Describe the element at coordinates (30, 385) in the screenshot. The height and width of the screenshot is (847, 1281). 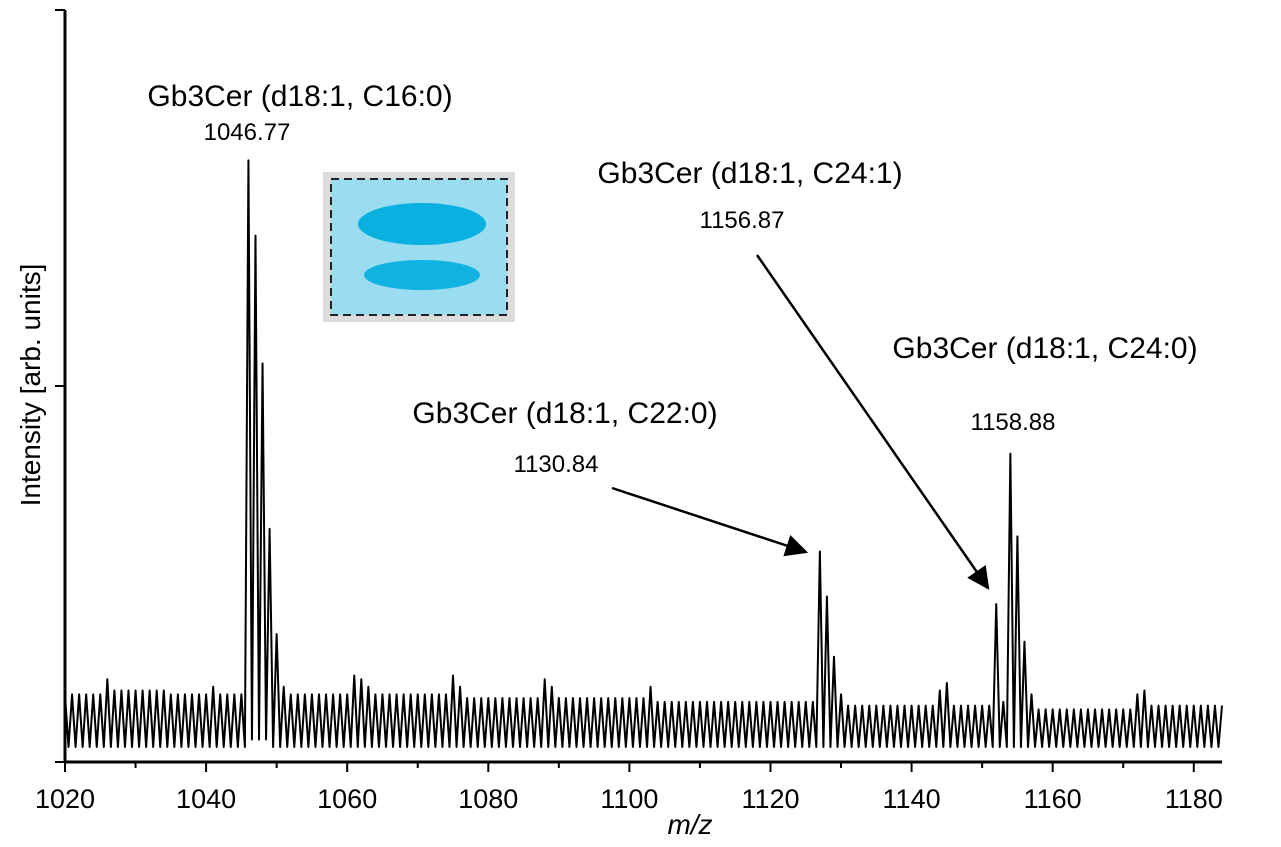
I see `y-axis-label: Intensity [arb. units]` at that location.